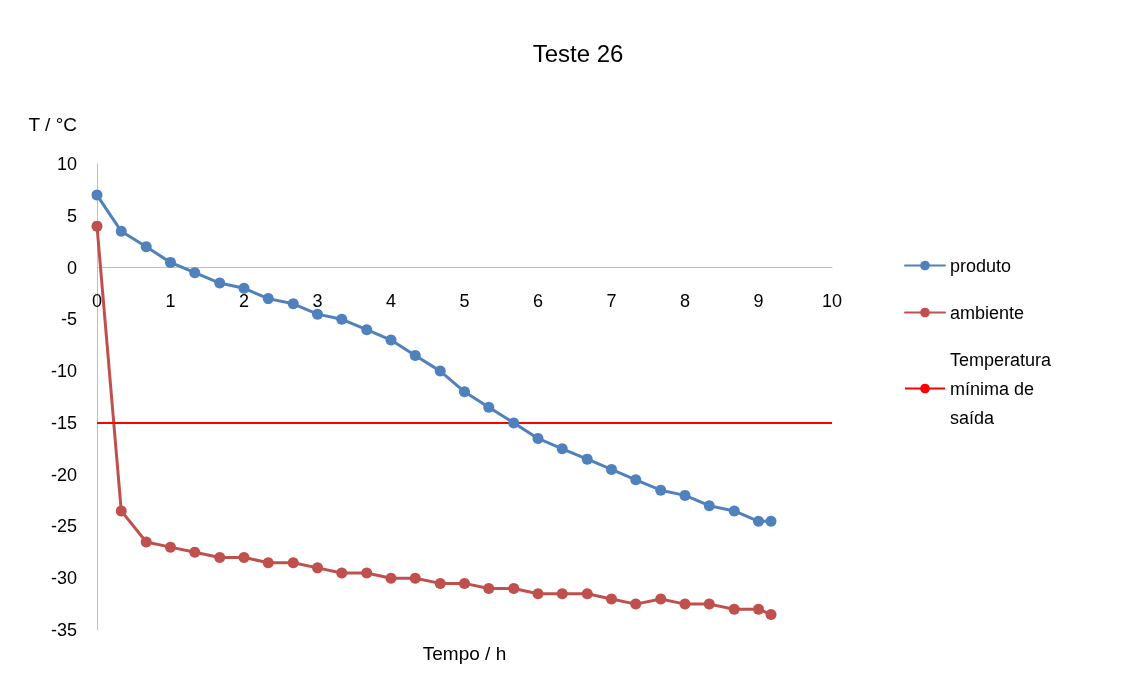 The width and height of the screenshot is (1123, 683). I want to click on x-tick-label: 1, so click(170, 301).